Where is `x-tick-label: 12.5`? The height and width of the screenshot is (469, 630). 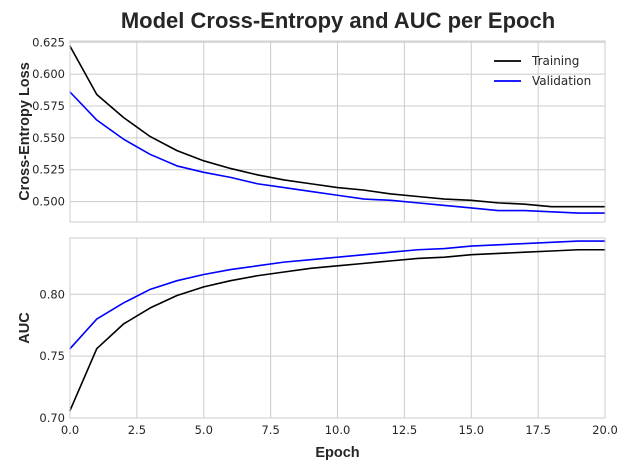
x-tick-label: 12.5 is located at coordinates (405, 430).